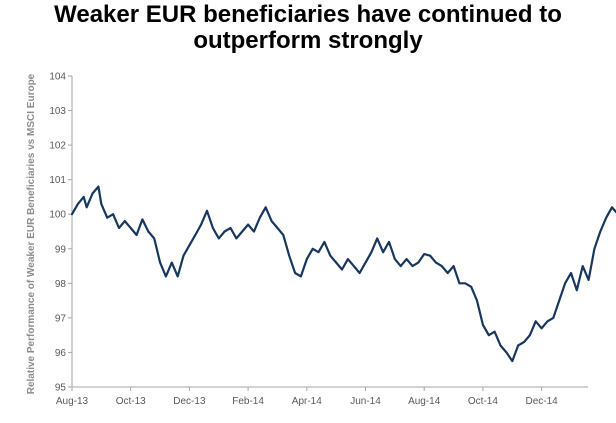 The width and height of the screenshot is (616, 423). Describe the element at coordinates (57, 215) in the screenshot. I see `y-tick-label: 100` at that location.